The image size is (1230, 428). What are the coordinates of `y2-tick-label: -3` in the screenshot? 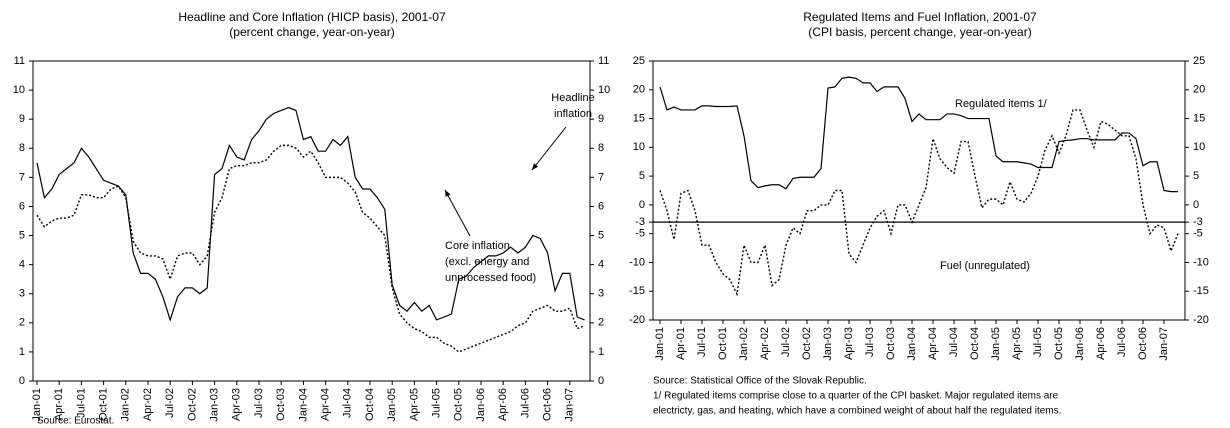 It's located at (1198, 222).